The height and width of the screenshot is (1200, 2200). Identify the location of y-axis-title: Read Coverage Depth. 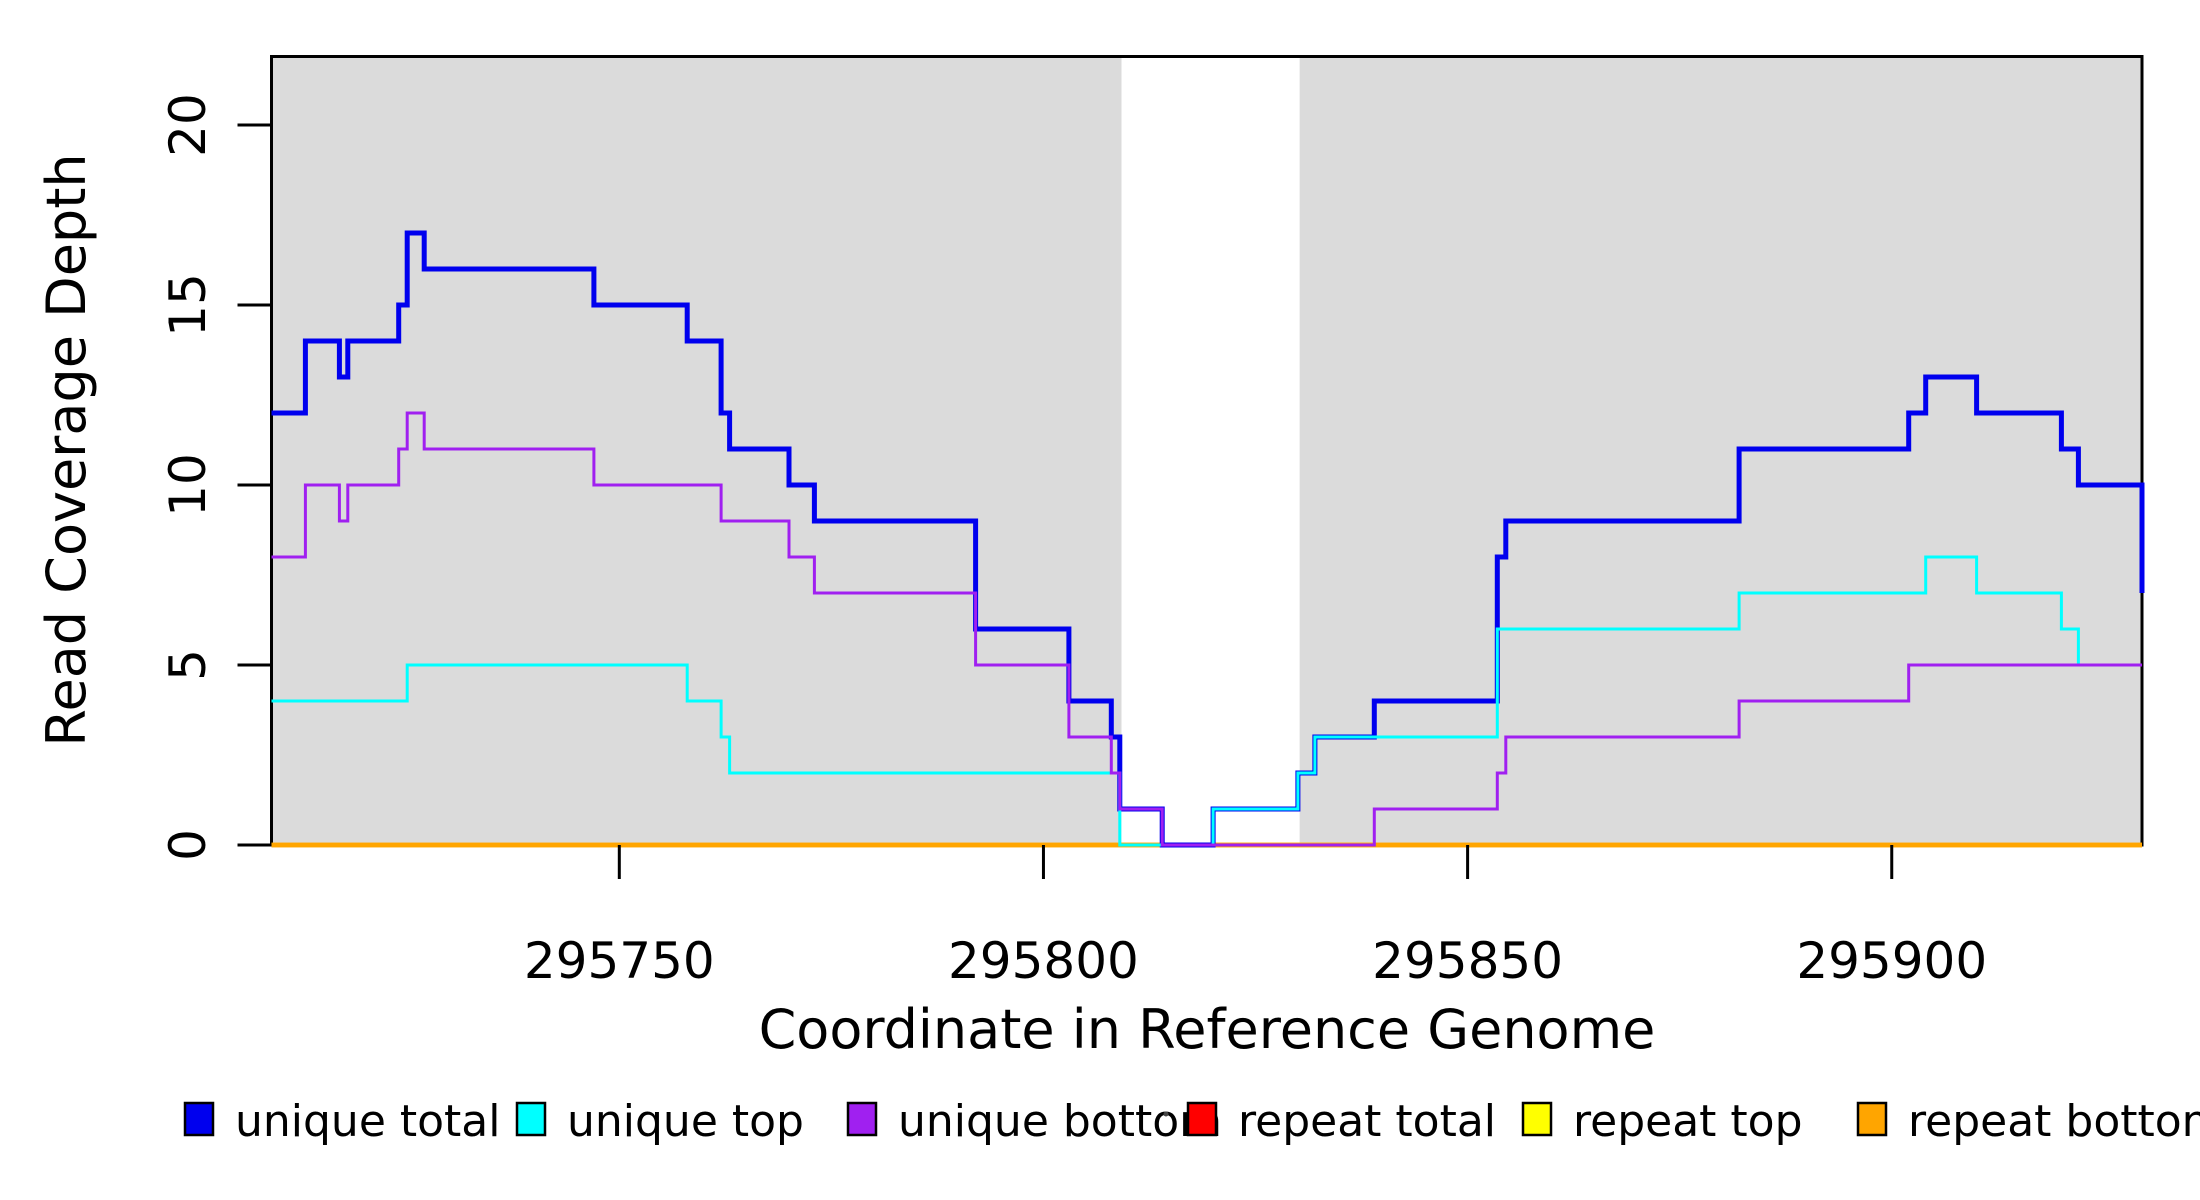
(66, 449).